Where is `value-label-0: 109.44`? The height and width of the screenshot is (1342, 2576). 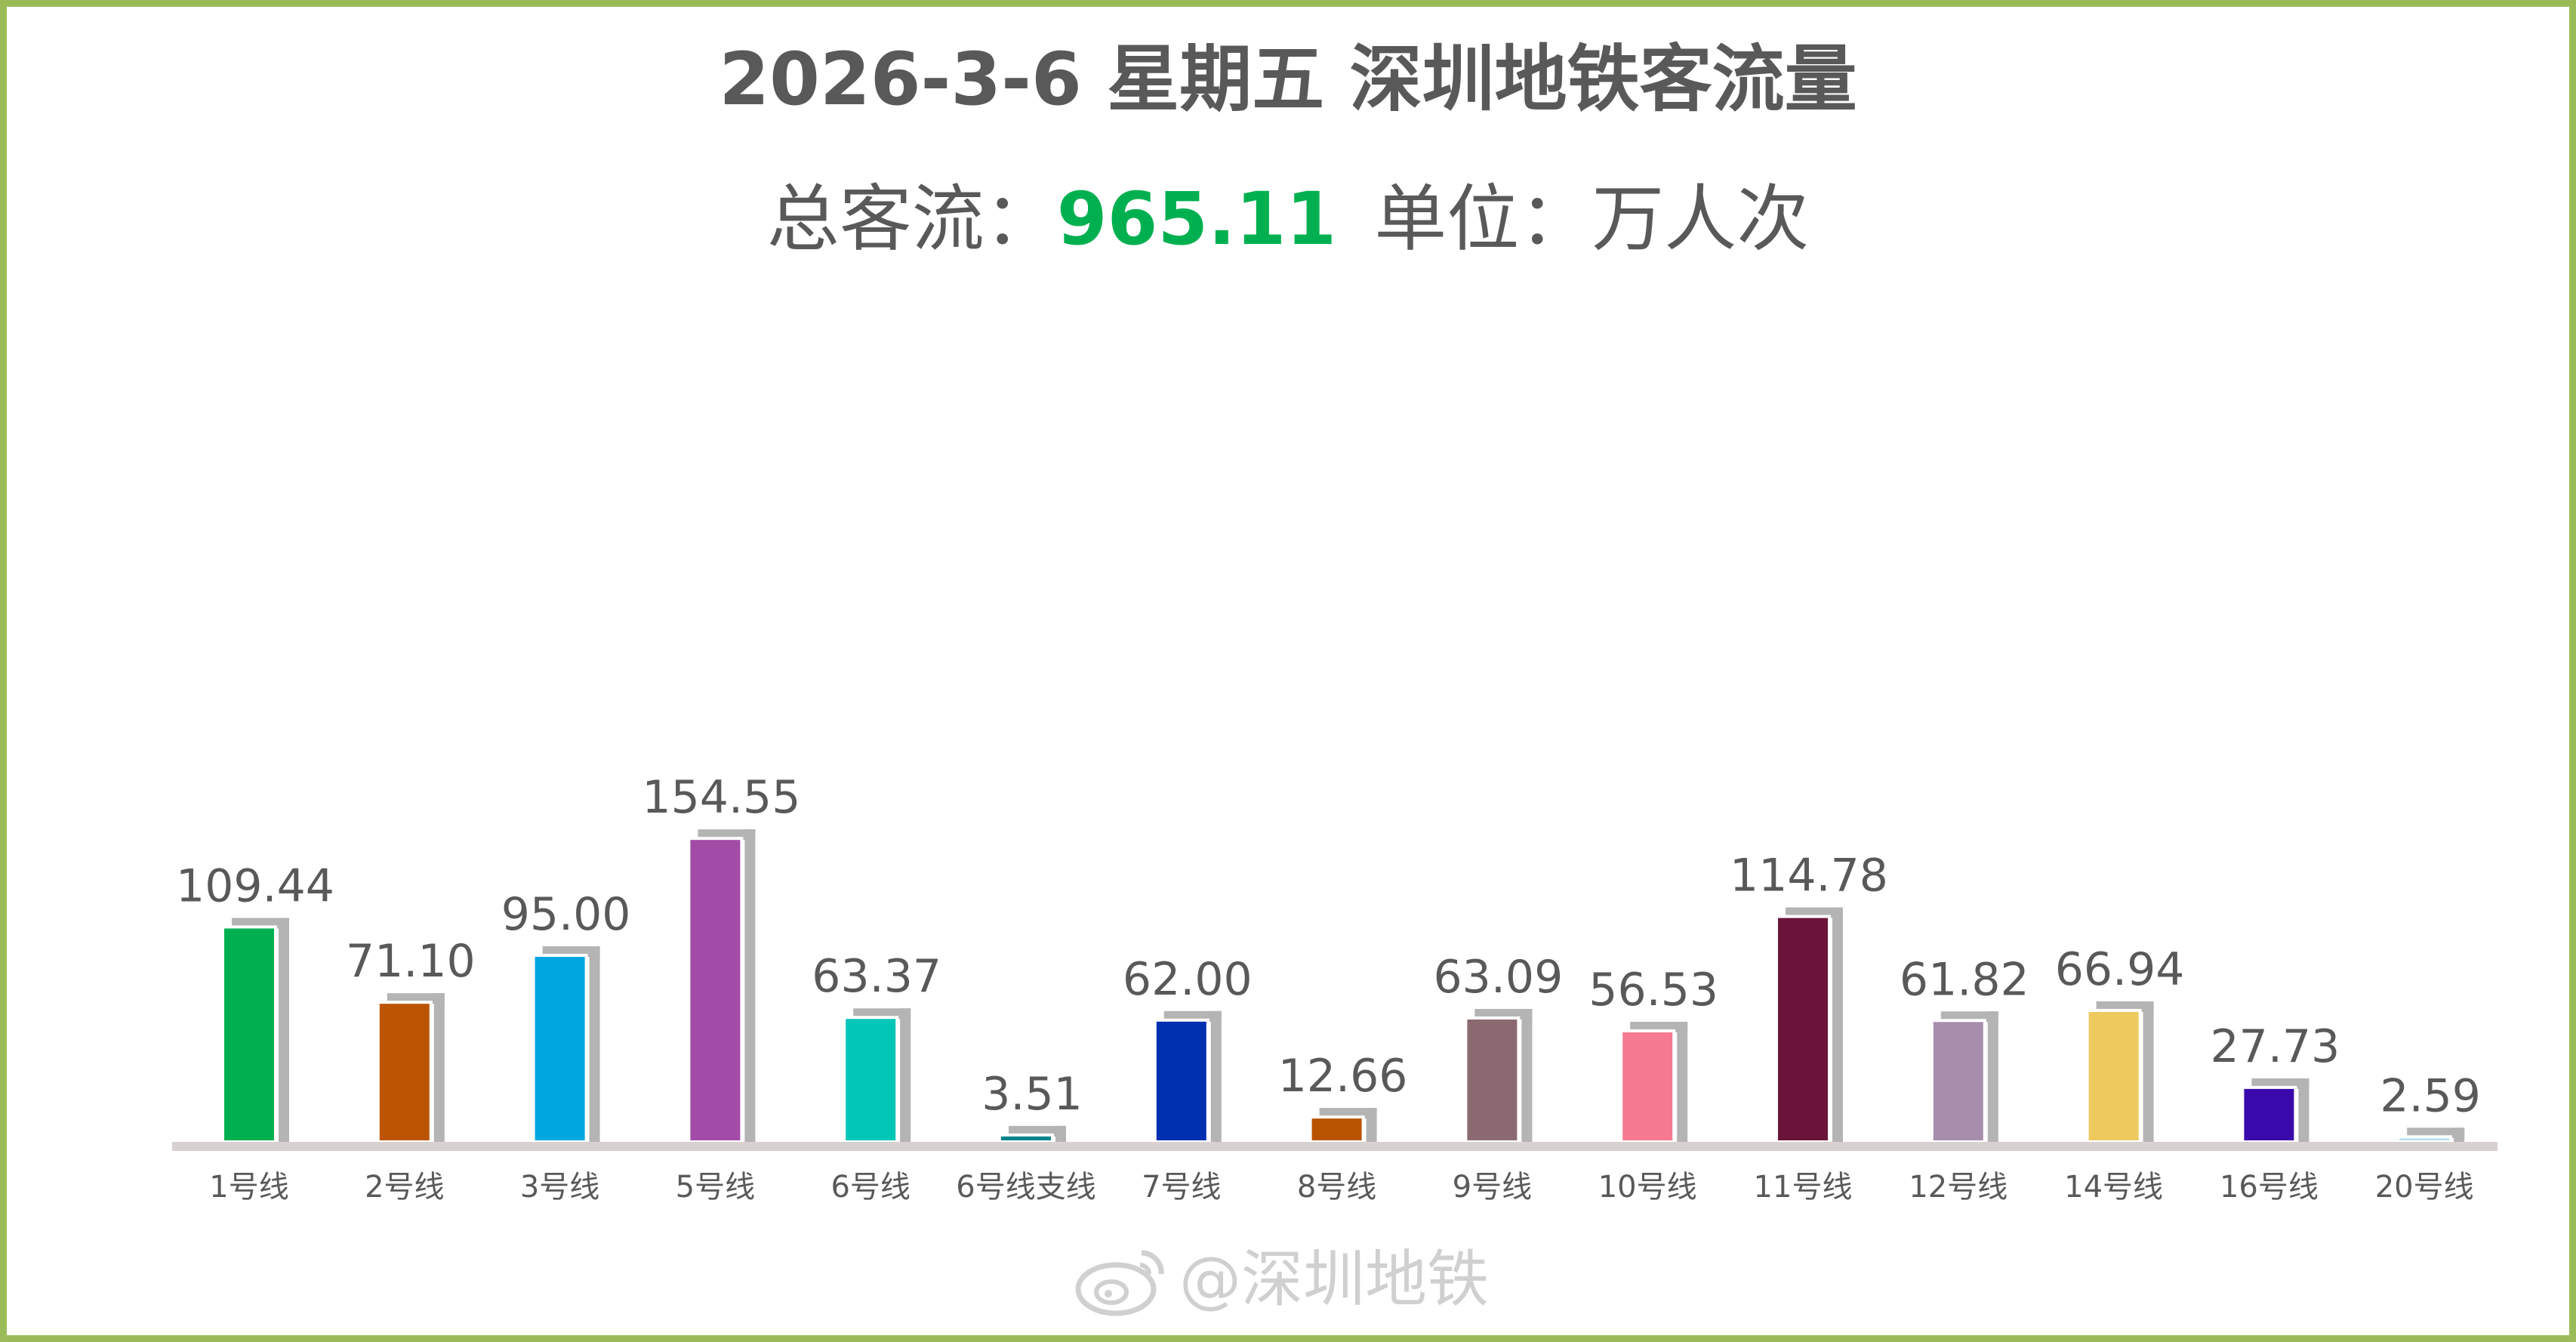
value-label-0: 109.44 is located at coordinates (255, 886).